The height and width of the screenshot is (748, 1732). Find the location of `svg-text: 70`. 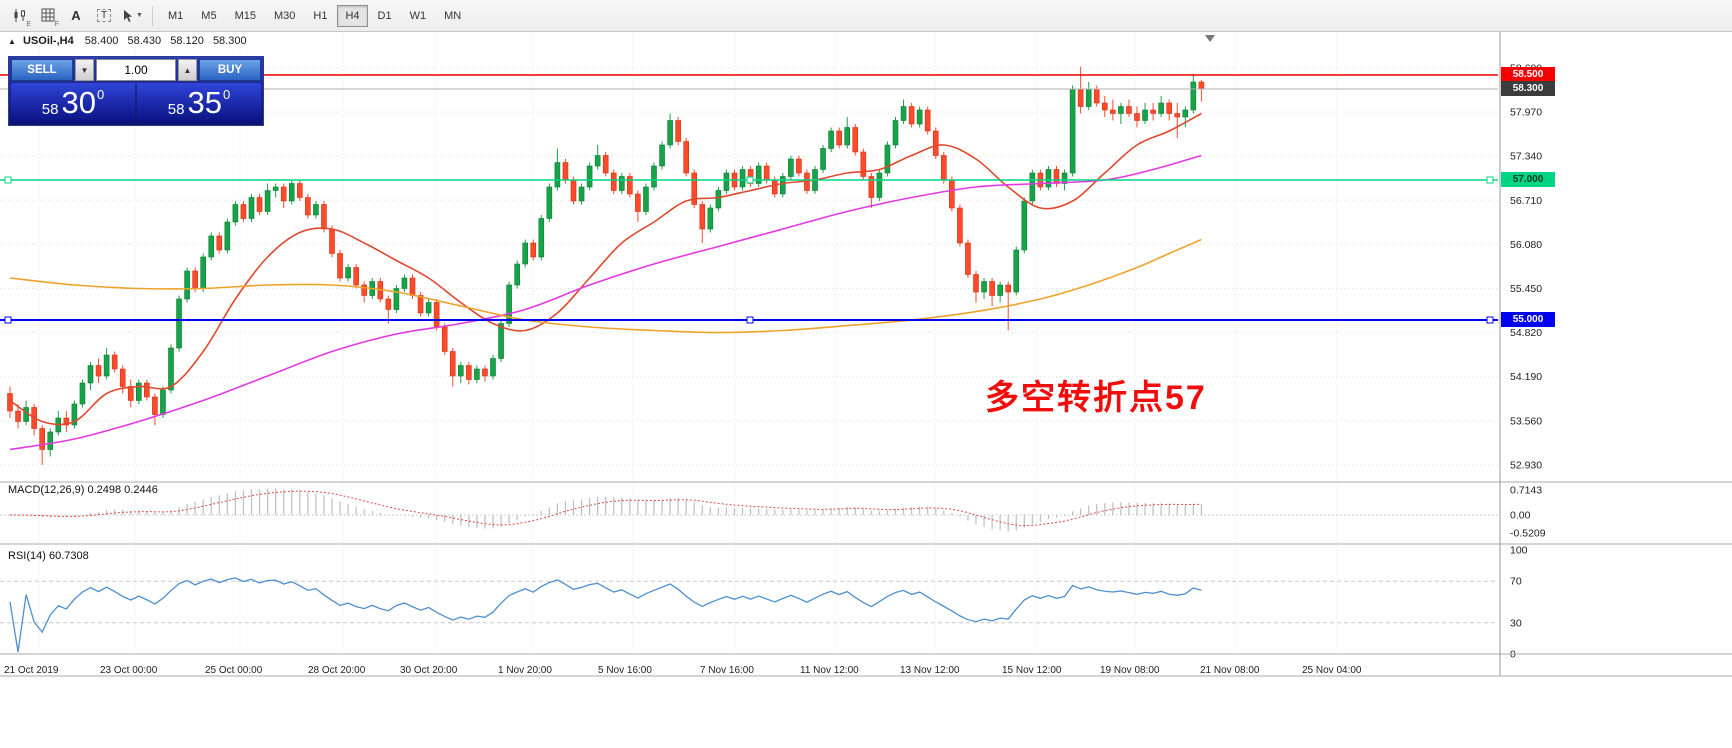

svg-text: 70 is located at coordinates (1516, 582).